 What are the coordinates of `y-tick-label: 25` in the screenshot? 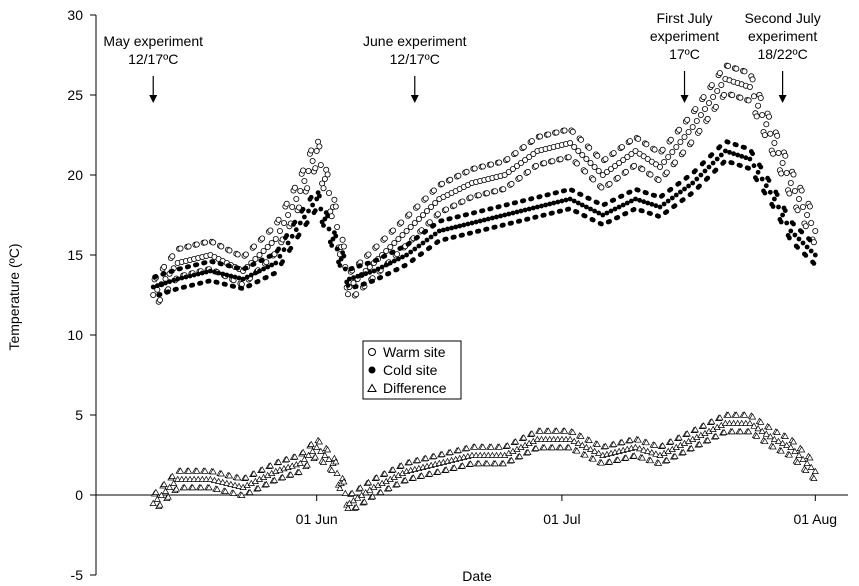 It's located at (75, 95).